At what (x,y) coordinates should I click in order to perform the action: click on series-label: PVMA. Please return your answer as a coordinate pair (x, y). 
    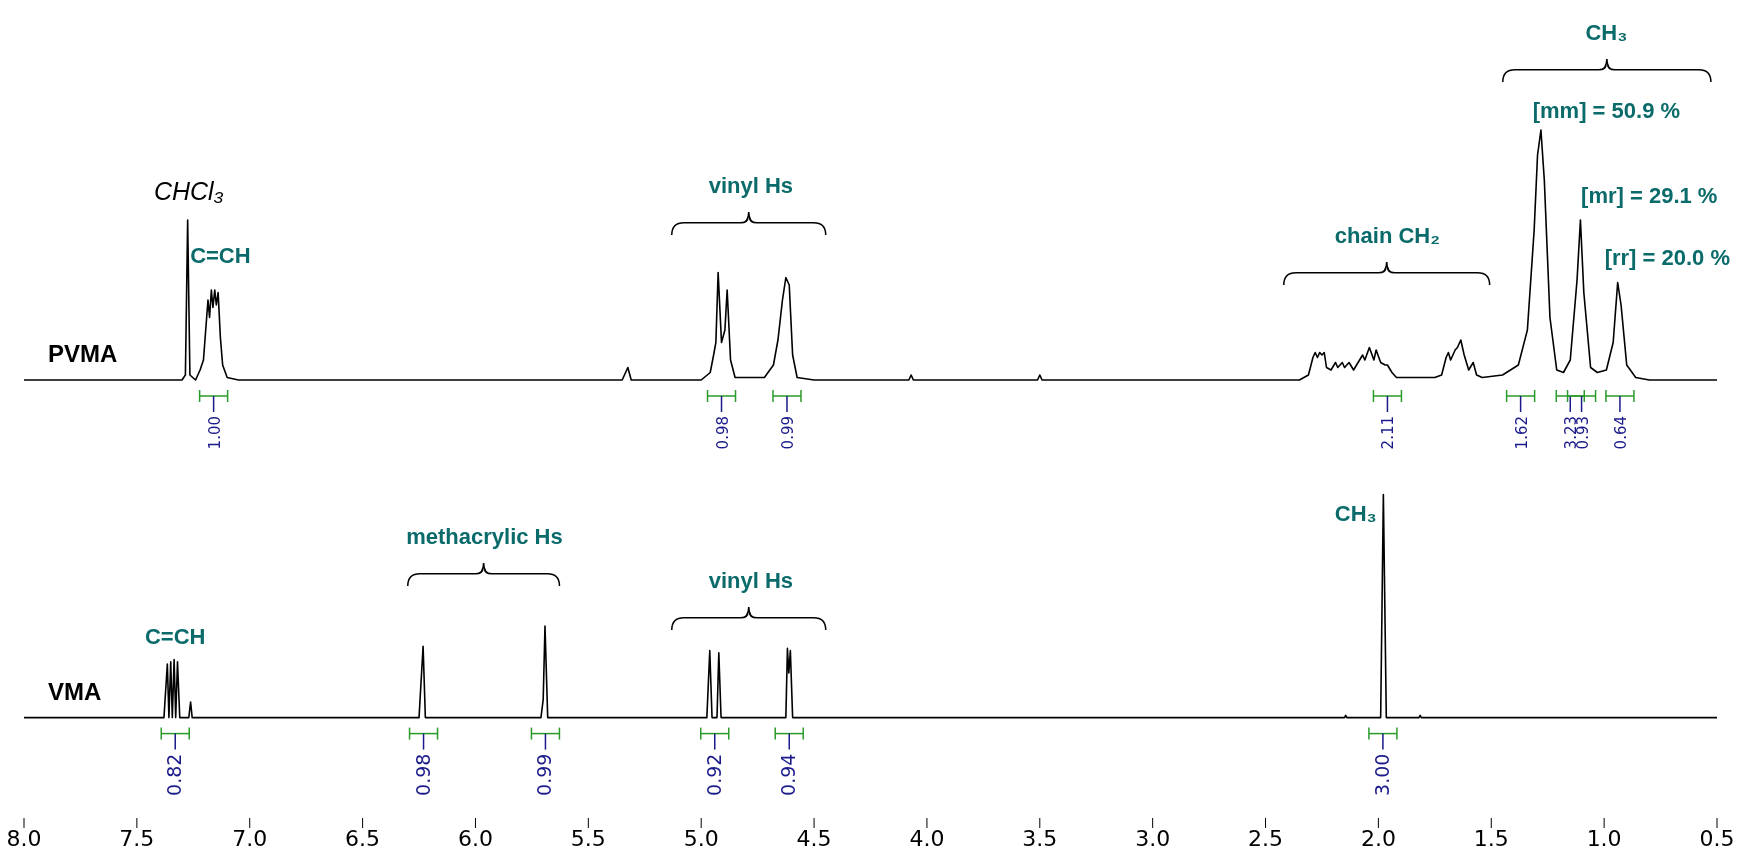
    Looking at the image, I should click on (83, 353).